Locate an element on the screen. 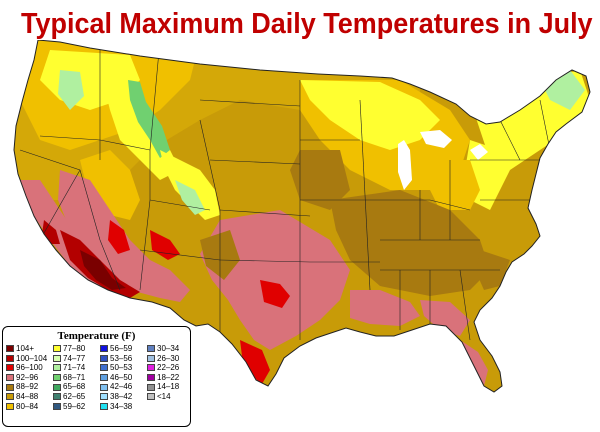 The height and width of the screenshot is (432, 600). legend-column: 56–59 53–56 50–53 46–50 42–46 38–42 34–38 is located at coordinates (116, 377).